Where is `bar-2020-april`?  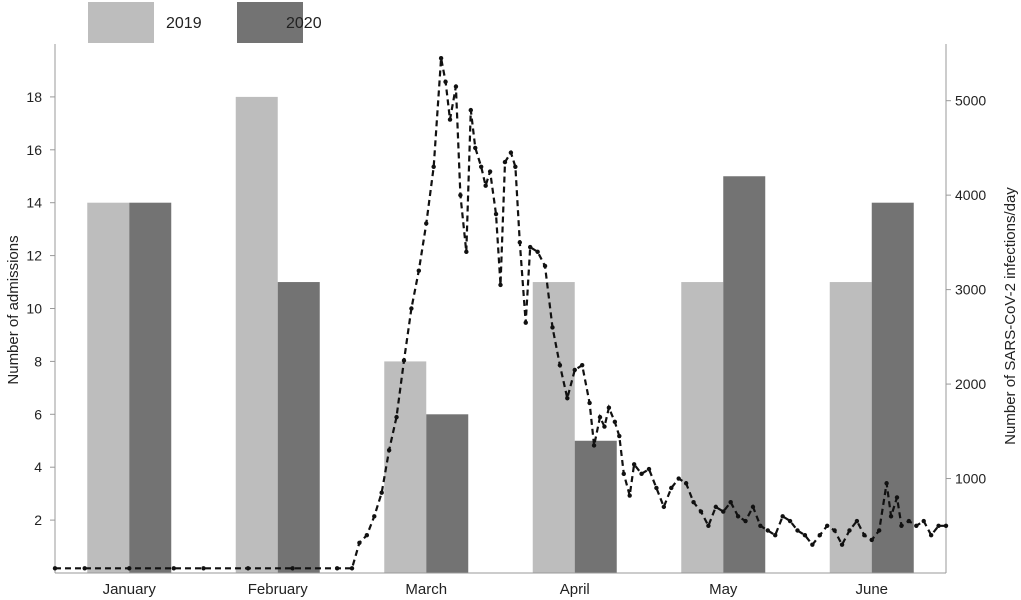
bar-2020-april is located at coordinates (595, 506).